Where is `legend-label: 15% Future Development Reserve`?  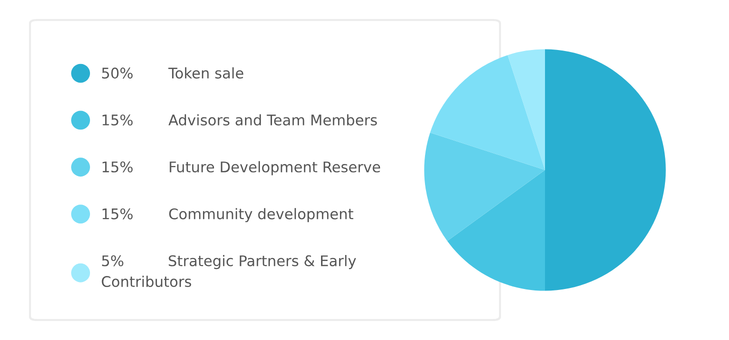
legend-label: 15% Future Development Reserve is located at coordinates (241, 168).